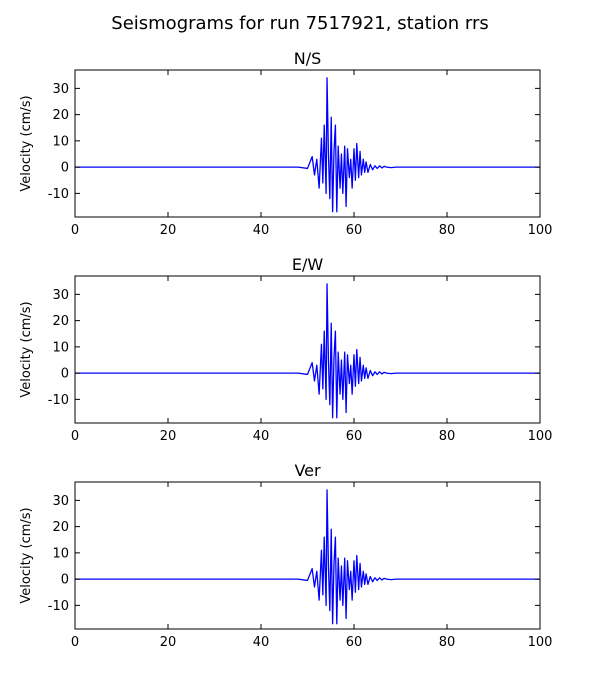 The height and width of the screenshot is (700, 600). I want to click on figure-title: Seismograms for run 7517921, station rrs, so click(299, 23).